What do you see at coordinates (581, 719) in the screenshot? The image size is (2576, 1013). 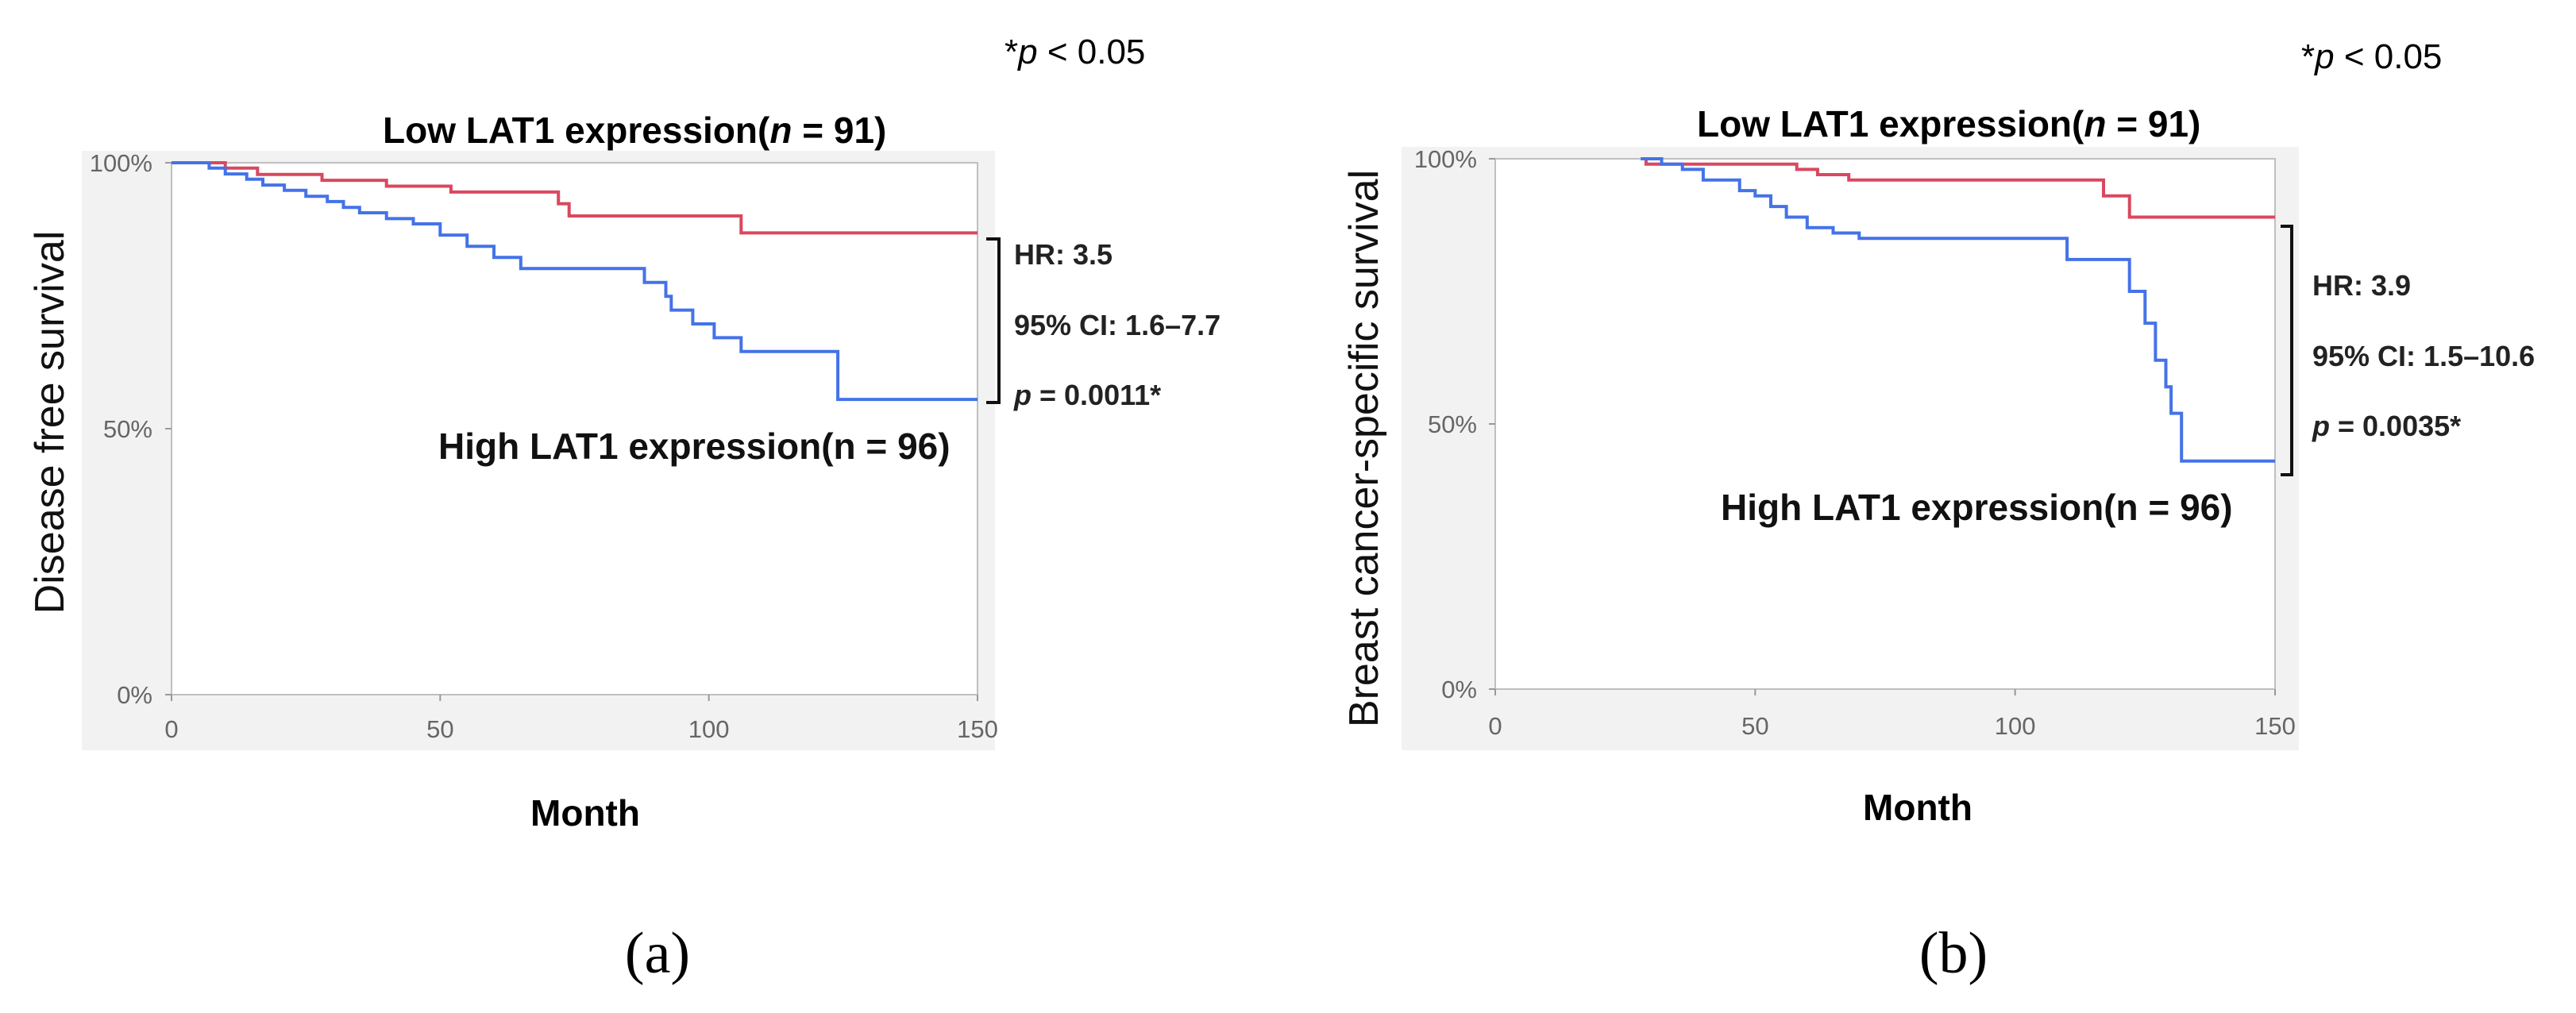 I see `x-axis-ticks-a: 0 50 100 150` at bounding box center [581, 719].